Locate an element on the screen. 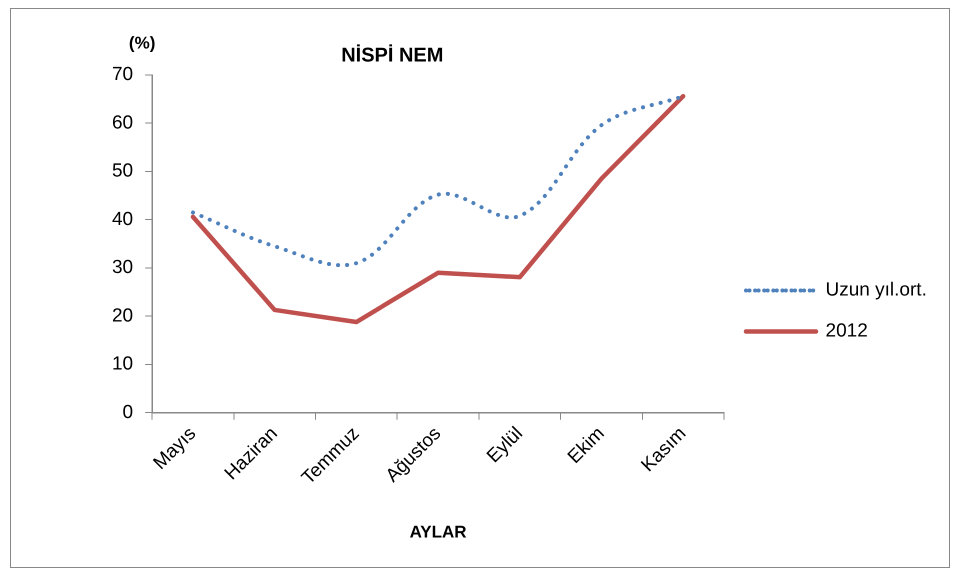 The height and width of the screenshot is (577, 962). y-tick-label: 50 is located at coordinates (123, 171).